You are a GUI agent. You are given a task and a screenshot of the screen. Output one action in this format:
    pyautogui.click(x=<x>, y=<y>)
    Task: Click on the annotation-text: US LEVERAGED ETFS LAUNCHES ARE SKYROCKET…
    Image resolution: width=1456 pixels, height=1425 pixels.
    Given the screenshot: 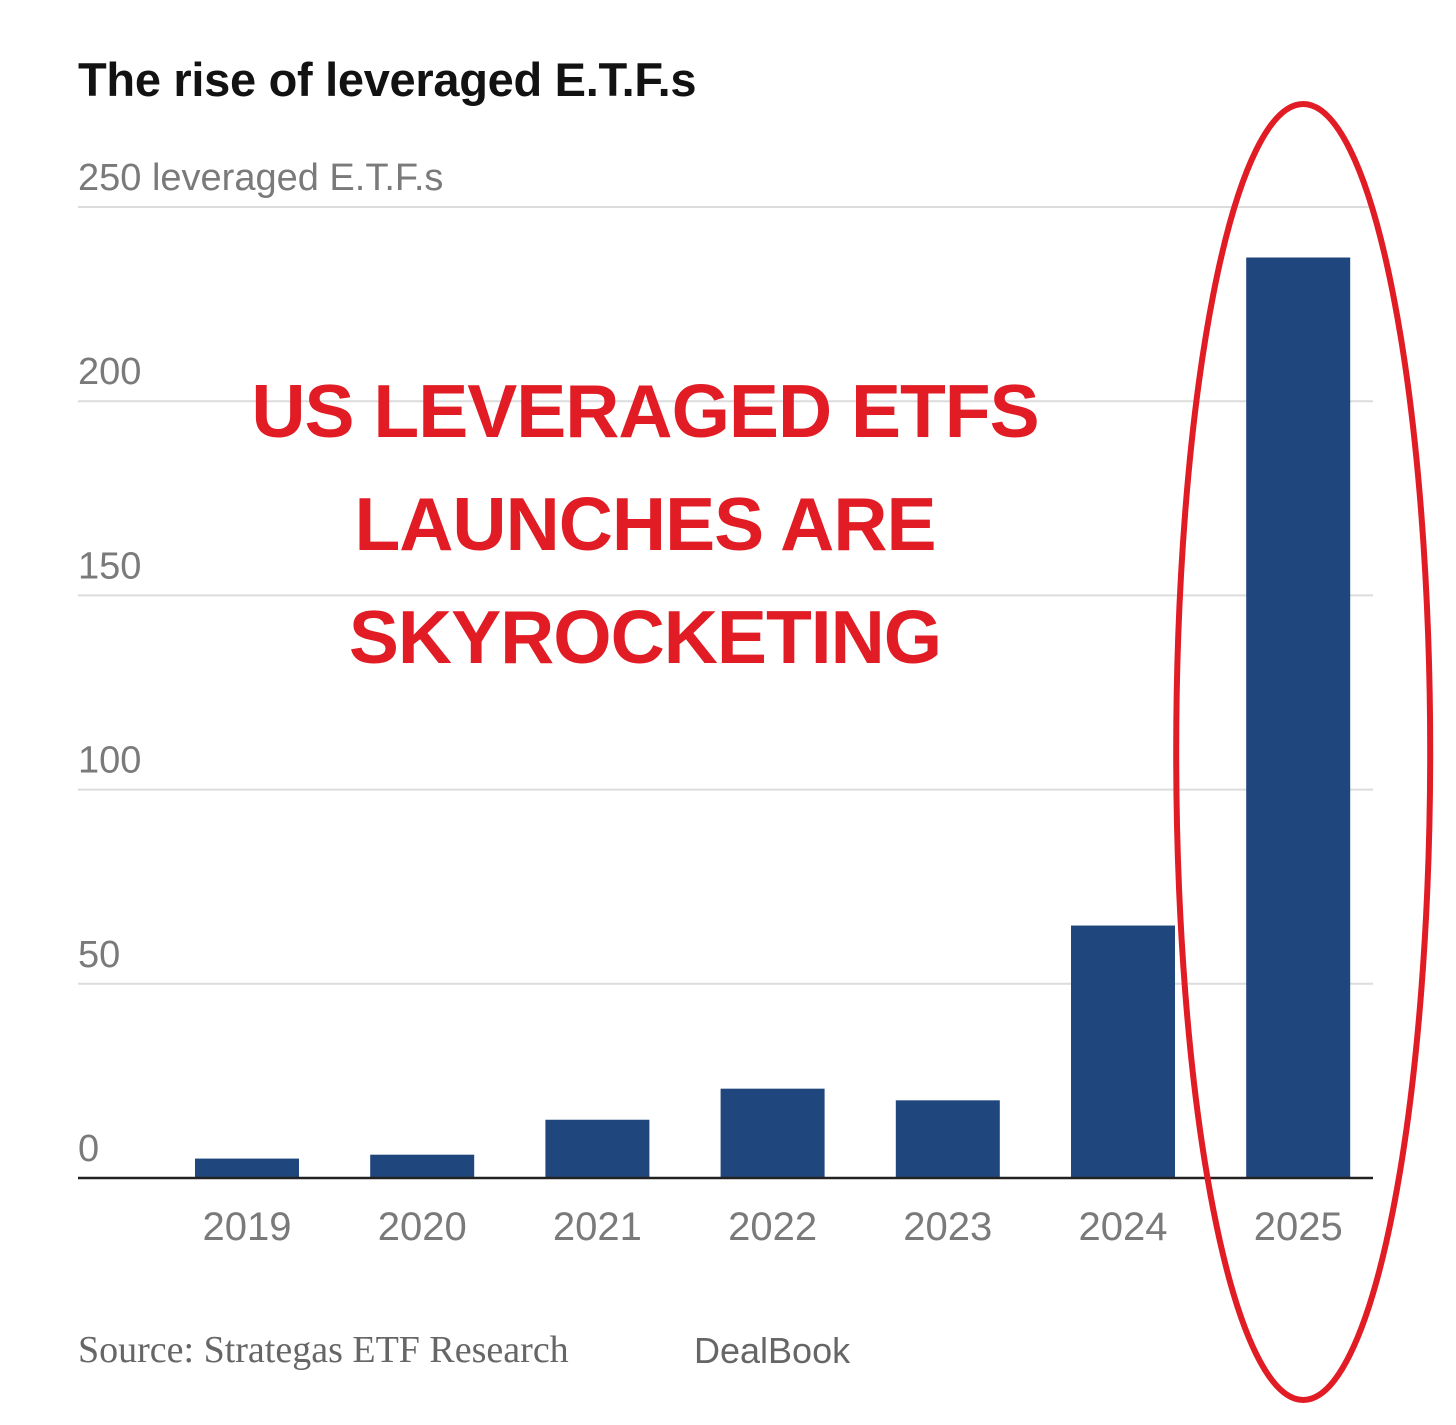 What is the action you would take?
    pyautogui.click(x=645, y=524)
    